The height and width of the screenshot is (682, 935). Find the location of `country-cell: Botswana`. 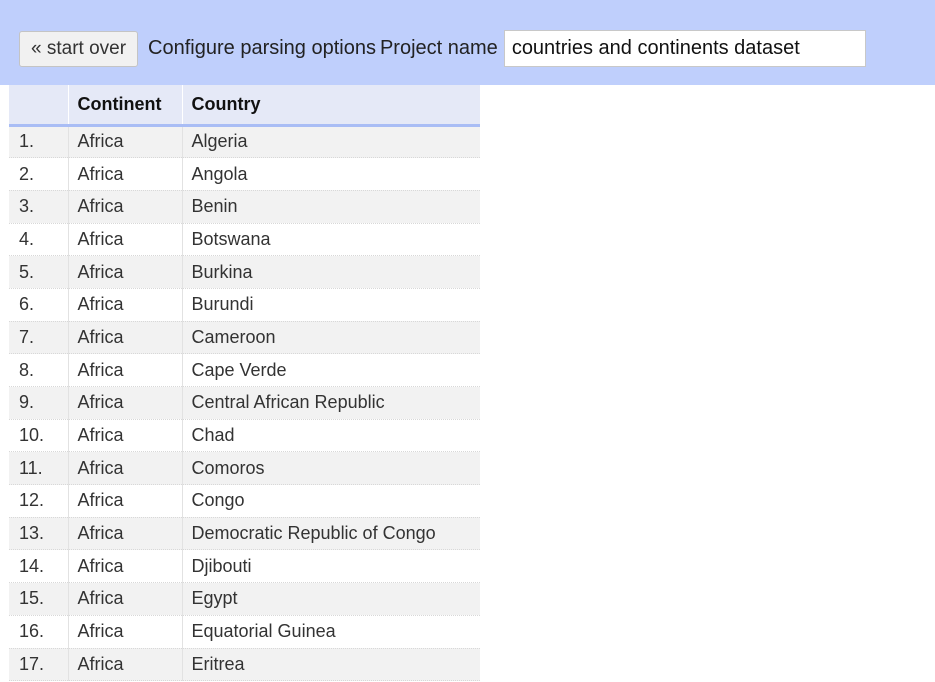

country-cell: Botswana is located at coordinates (330, 240).